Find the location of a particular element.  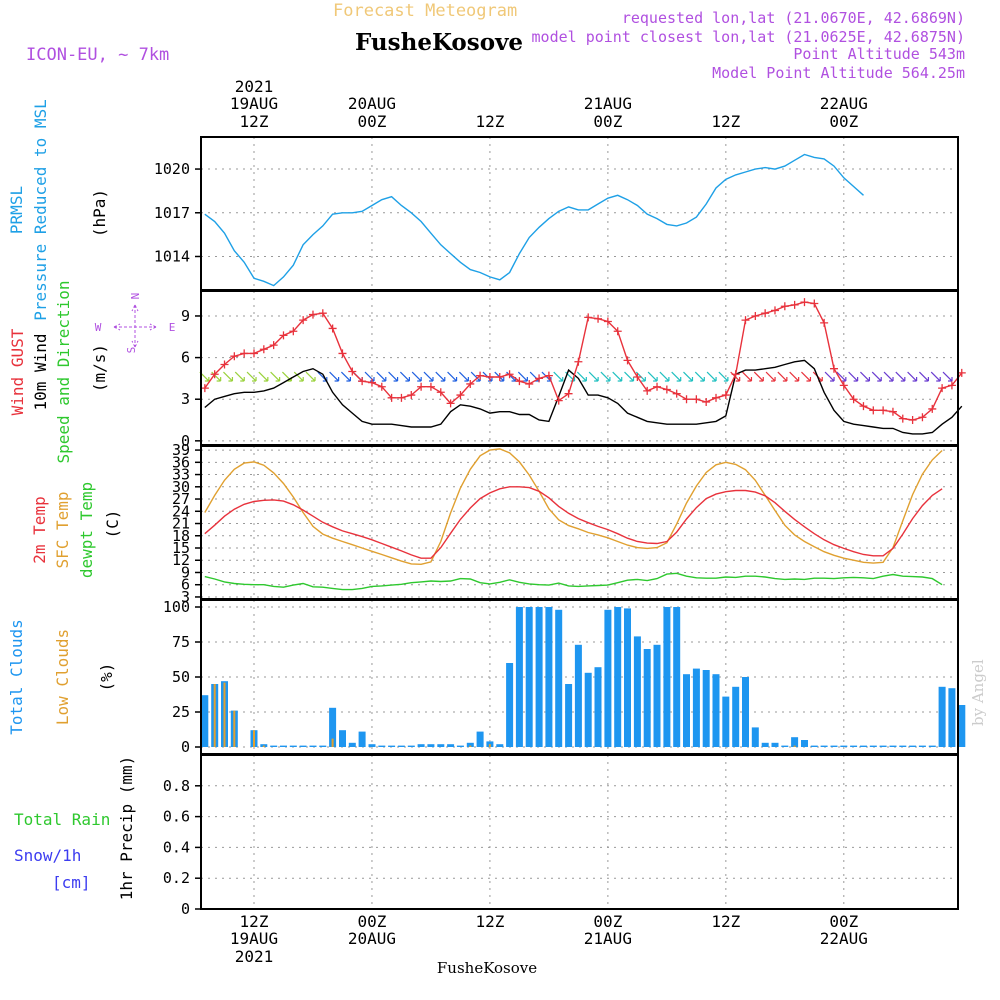

time-label-bottom: 22AUG is located at coordinates (844, 938).